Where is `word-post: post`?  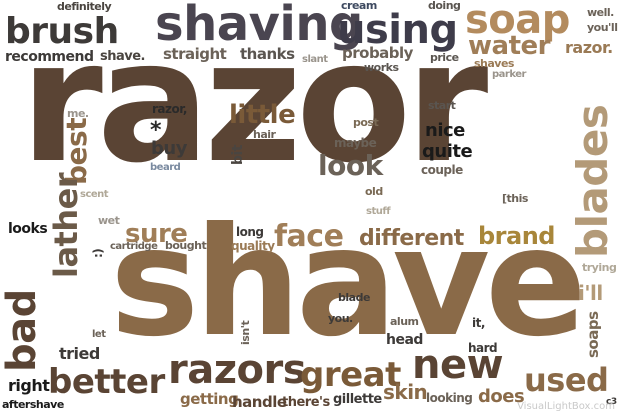 word-post: post is located at coordinates (366, 122).